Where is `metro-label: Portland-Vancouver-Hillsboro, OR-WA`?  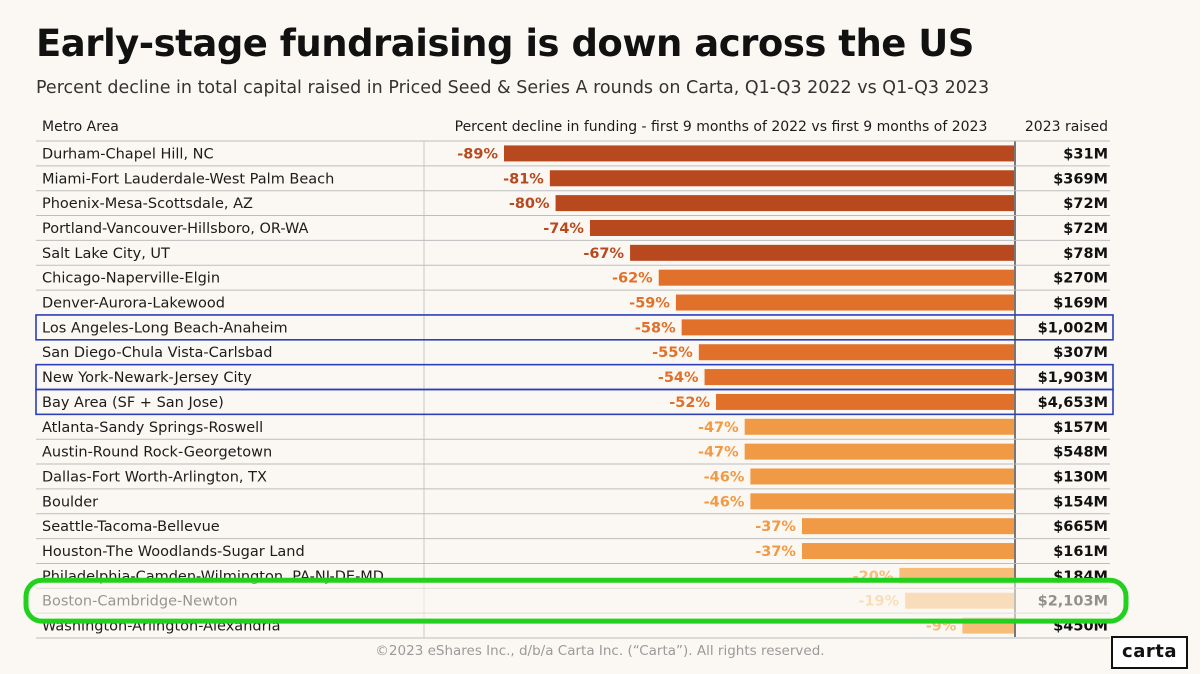
metro-label: Portland-Vancouver-Hillsboro, OR-WA is located at coordinates (175, 229).